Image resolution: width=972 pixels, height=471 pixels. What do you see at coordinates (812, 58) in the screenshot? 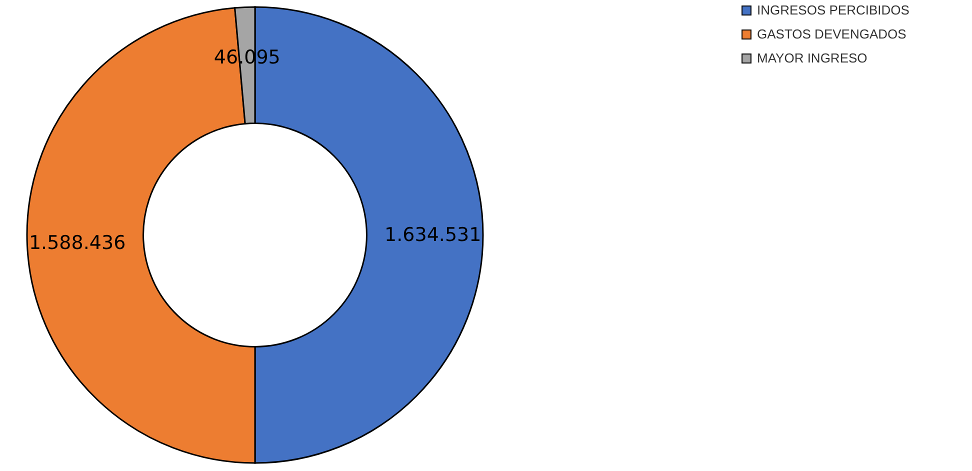
I see `legend-label: MAYOR INGRESO` at bounding box center [812, 58].